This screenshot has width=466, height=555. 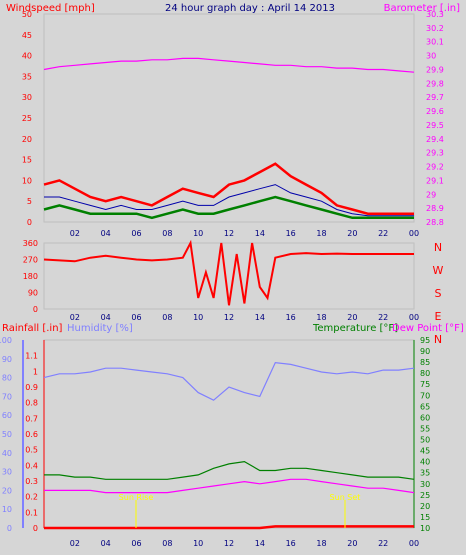 What do you see at coordinates (75, 543) in the screenshot?
I see `x-tick-label: 02` at bounding box center [75, 543].